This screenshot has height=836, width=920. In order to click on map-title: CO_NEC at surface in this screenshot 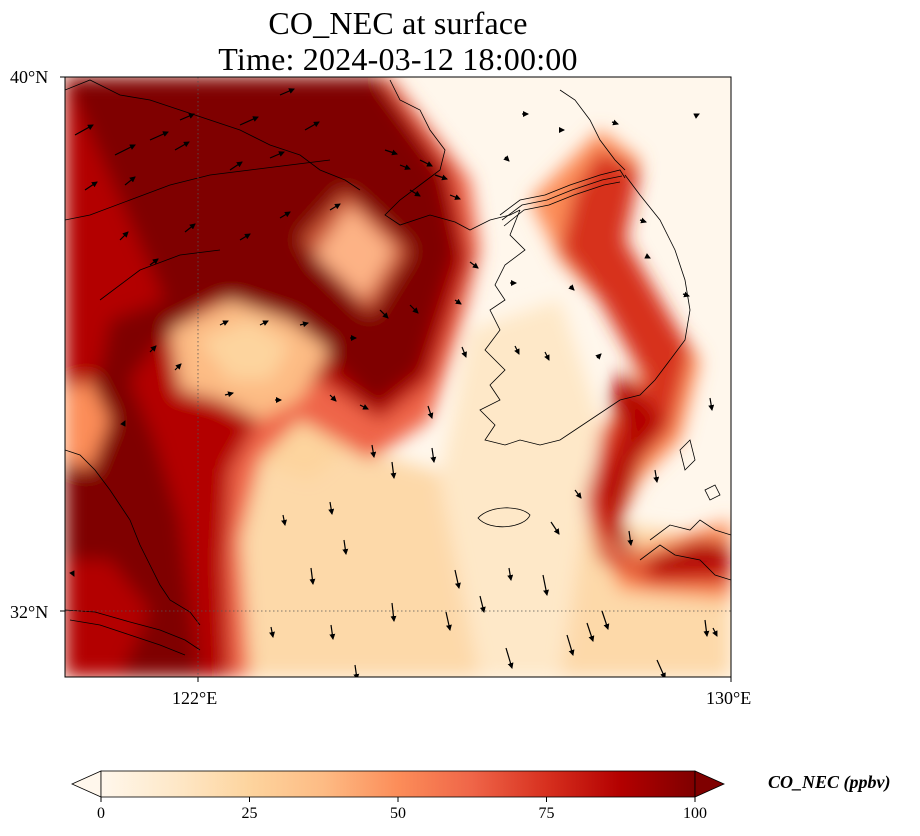, I will do `click(398, 23)`.